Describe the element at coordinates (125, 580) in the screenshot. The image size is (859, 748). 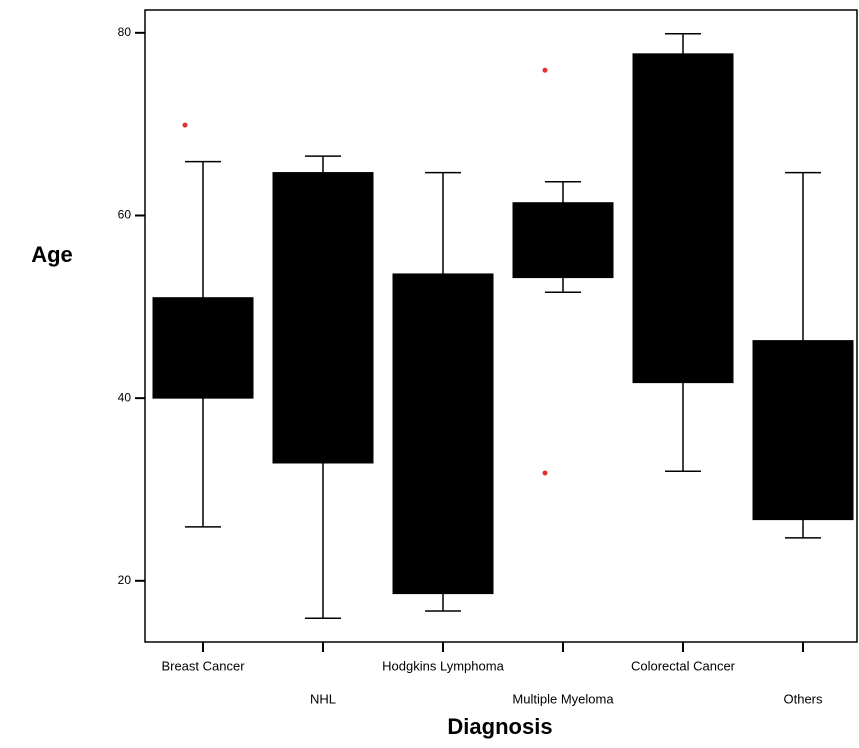
I see `y-tick-label: 20` at that location.